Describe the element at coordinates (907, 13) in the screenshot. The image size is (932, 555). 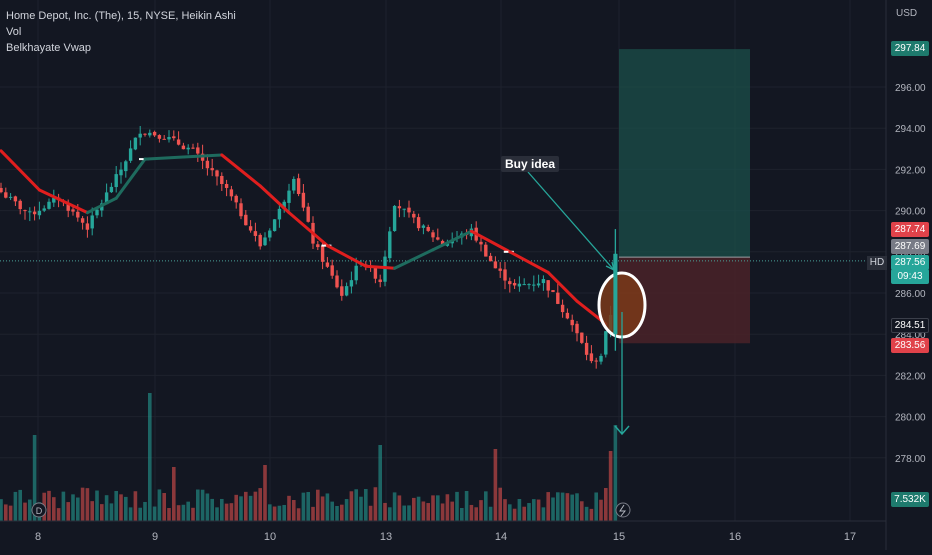
I see `currency-label: USD` at that location.